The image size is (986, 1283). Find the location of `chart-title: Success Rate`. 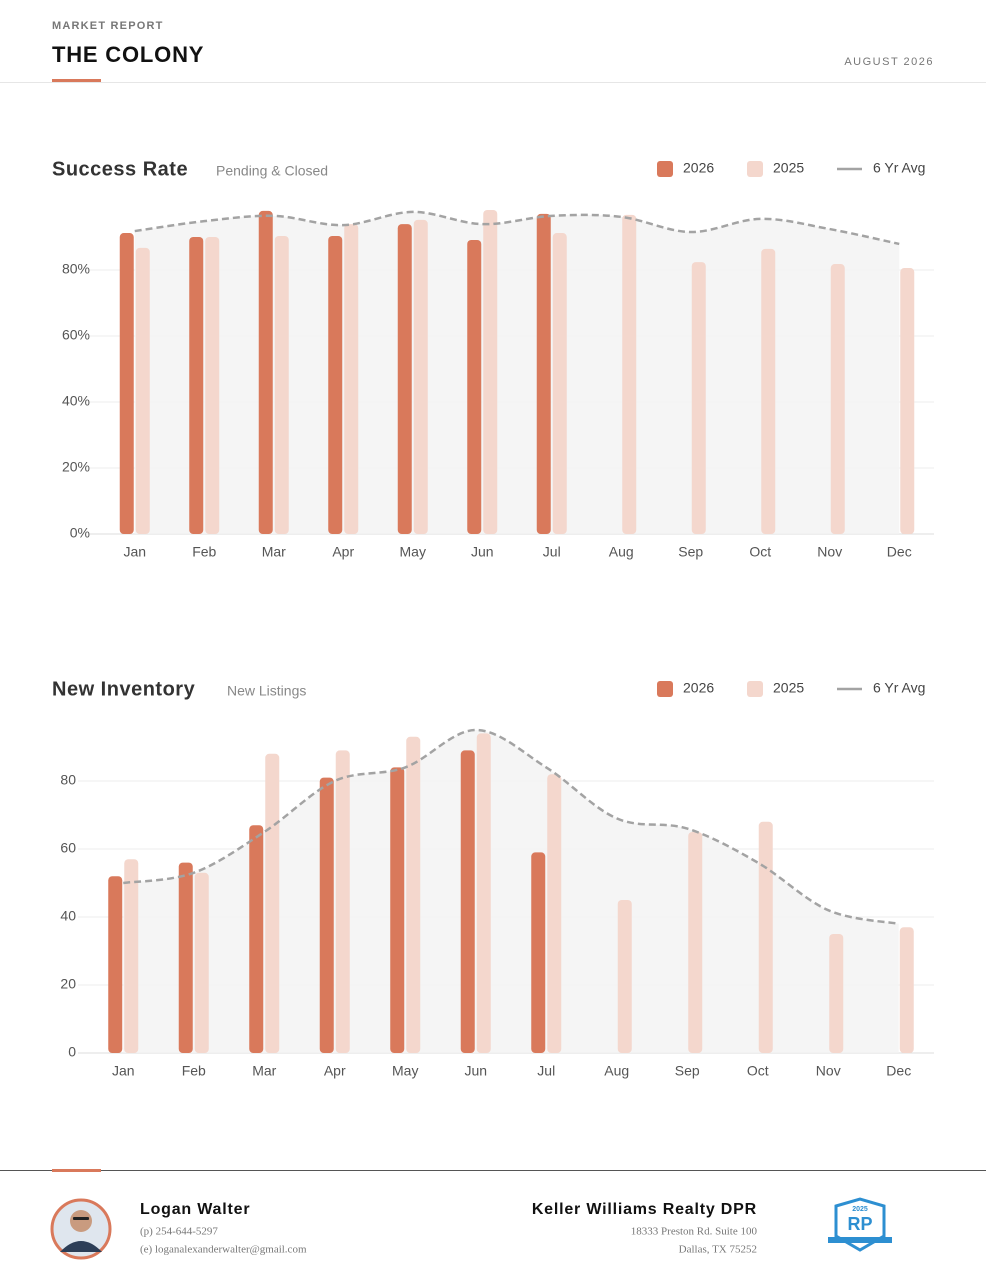

chart-title: Success Rate is located at coordinates (120, 169).